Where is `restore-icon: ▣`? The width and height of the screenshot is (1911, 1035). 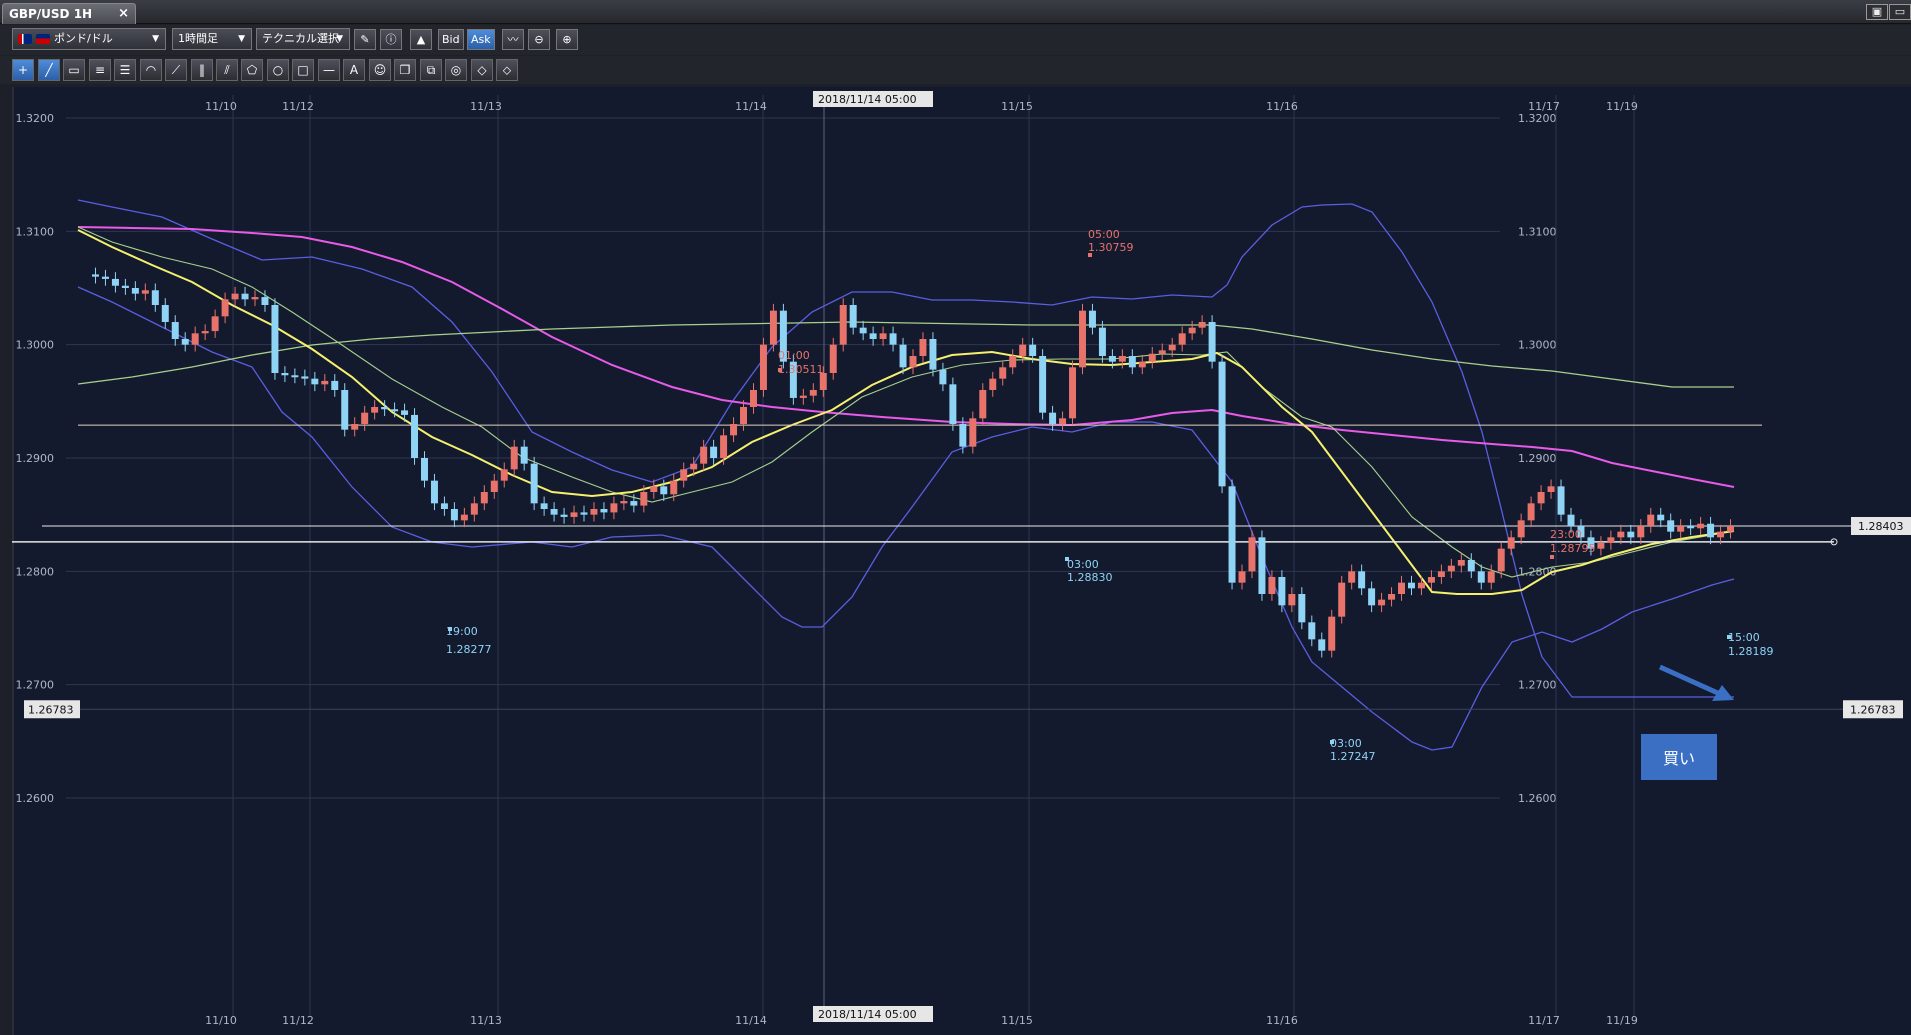
restore-icon: ▣ is located at coordinates (1877, 12).